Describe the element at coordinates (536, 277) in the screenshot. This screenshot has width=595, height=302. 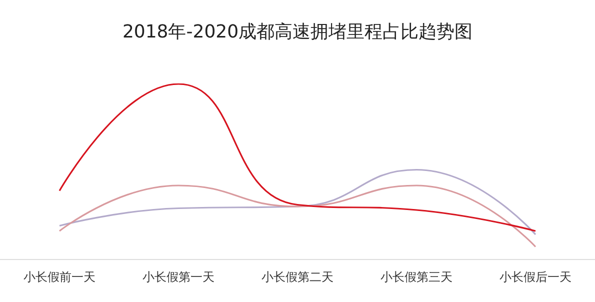
I see `x-tick-label: 小长假后一天` at that location.